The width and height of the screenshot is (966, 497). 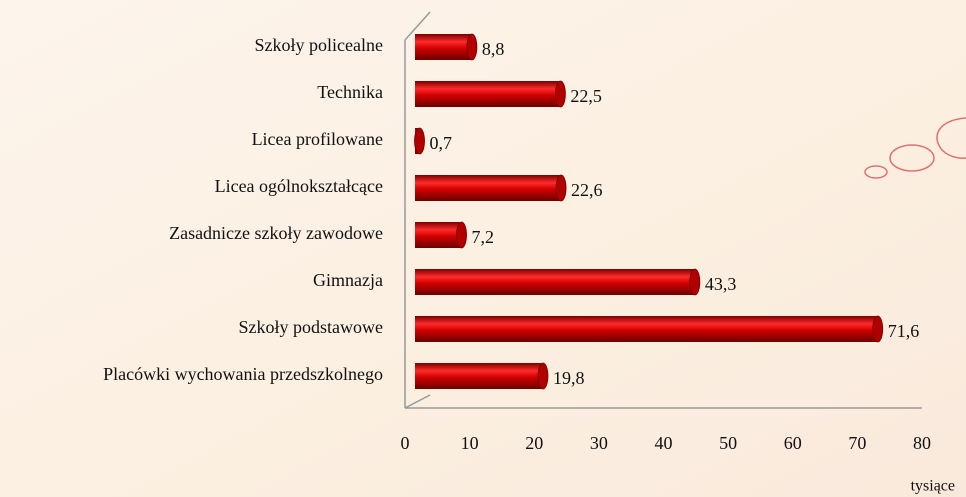 I want to click on y-tick-label: Szkoły podstawowe, so click(x=311, y=327).